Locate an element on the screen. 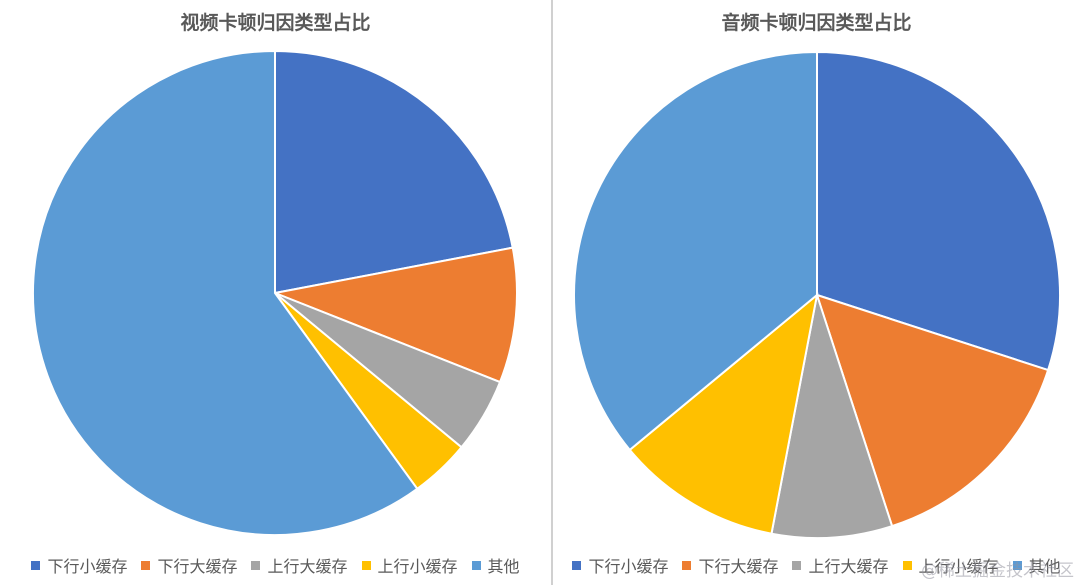  chart-title: 音频卡顿归因类型占比 is located at coordinates (816, 23).